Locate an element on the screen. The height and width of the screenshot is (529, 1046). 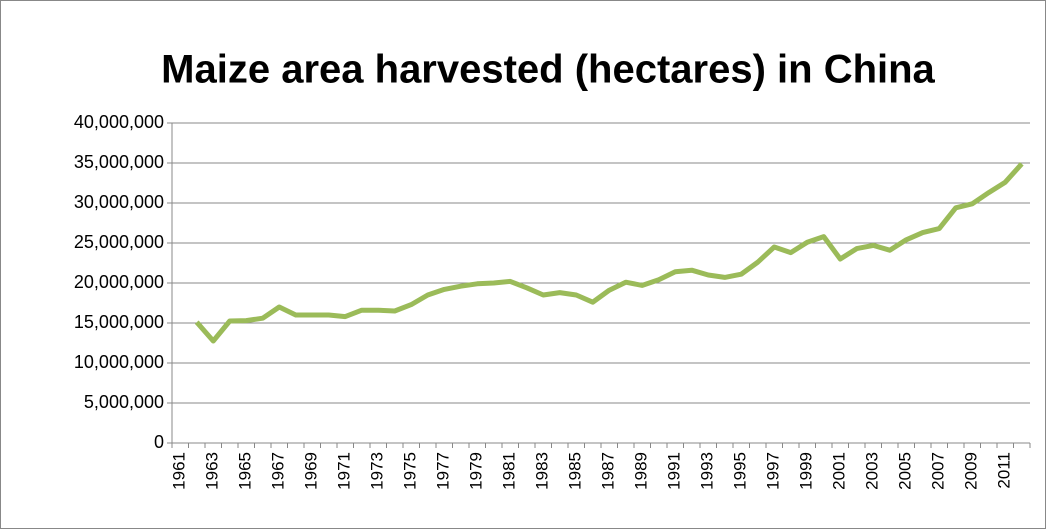
y-tick-label: 10,000,000 is located at coordinates (119, 362).